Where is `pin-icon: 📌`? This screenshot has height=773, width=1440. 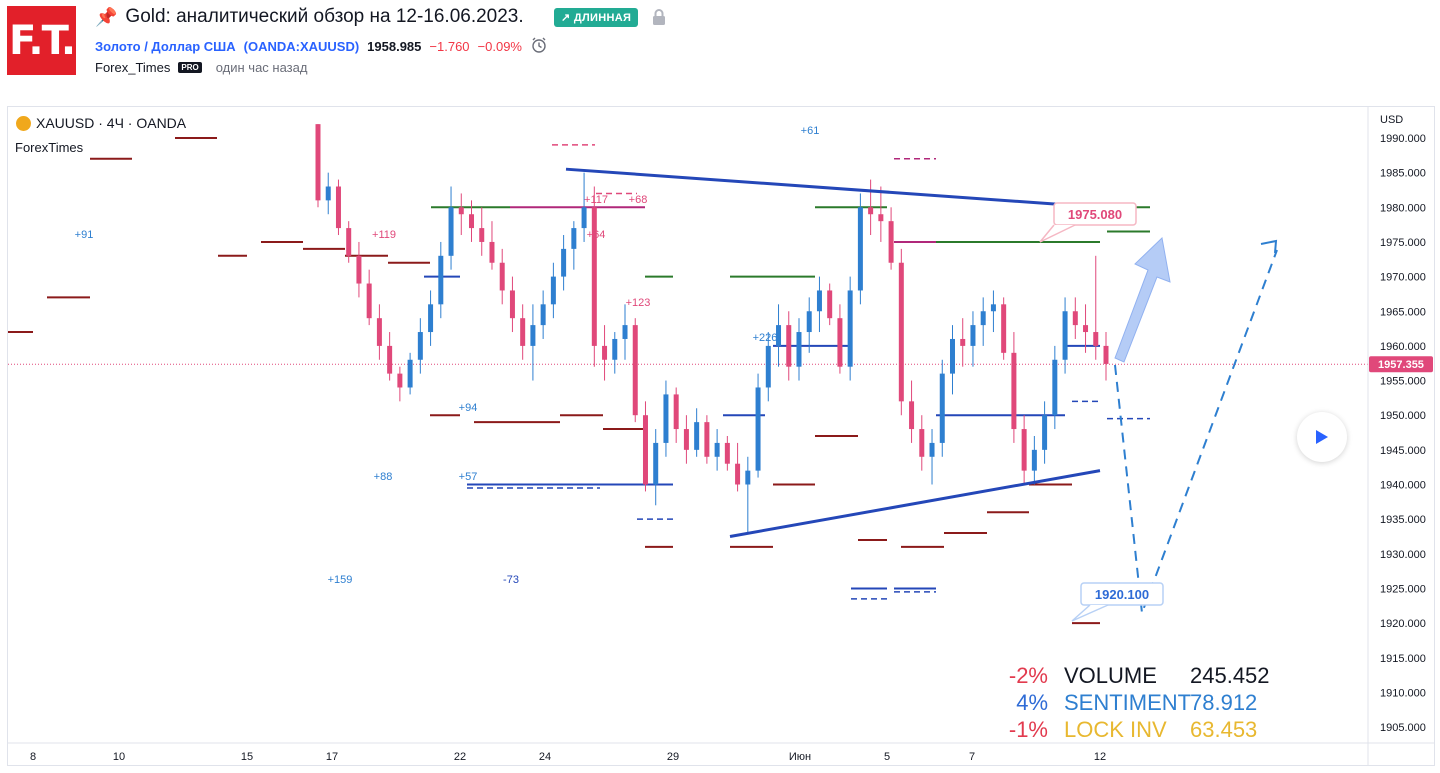
pin-icon: 📌 is located at coordinates (106, 16).